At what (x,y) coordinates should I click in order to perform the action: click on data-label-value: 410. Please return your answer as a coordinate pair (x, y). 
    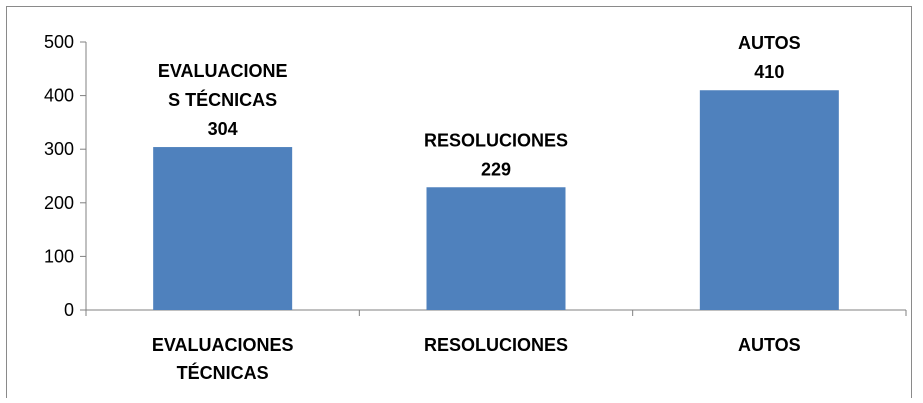
    Looking at the image, I should click on (769, 72).